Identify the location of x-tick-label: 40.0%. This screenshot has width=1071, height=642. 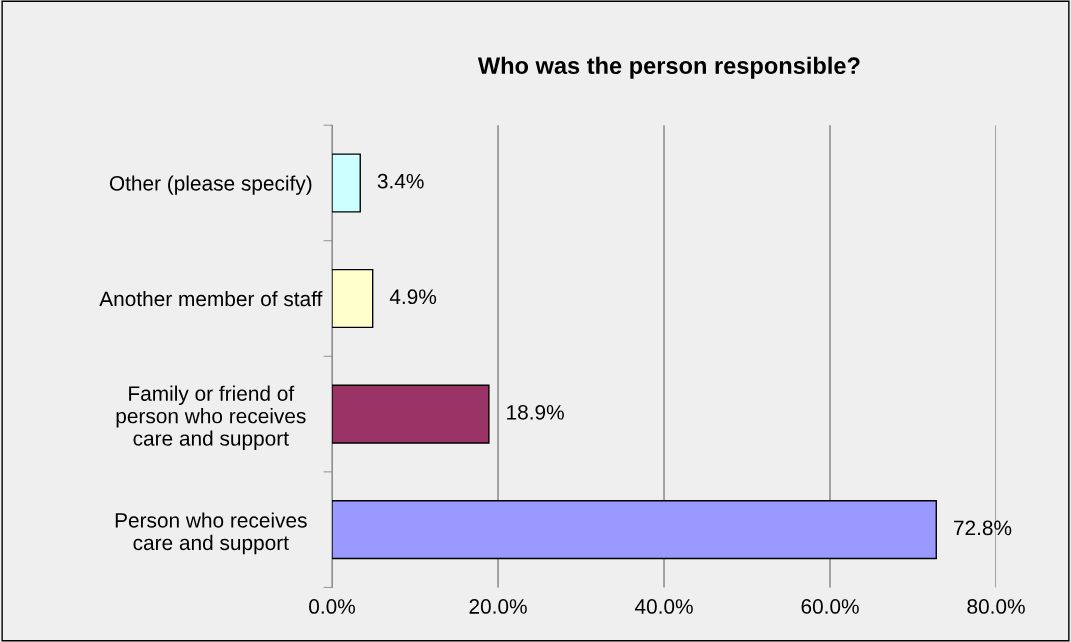
(663, 606).